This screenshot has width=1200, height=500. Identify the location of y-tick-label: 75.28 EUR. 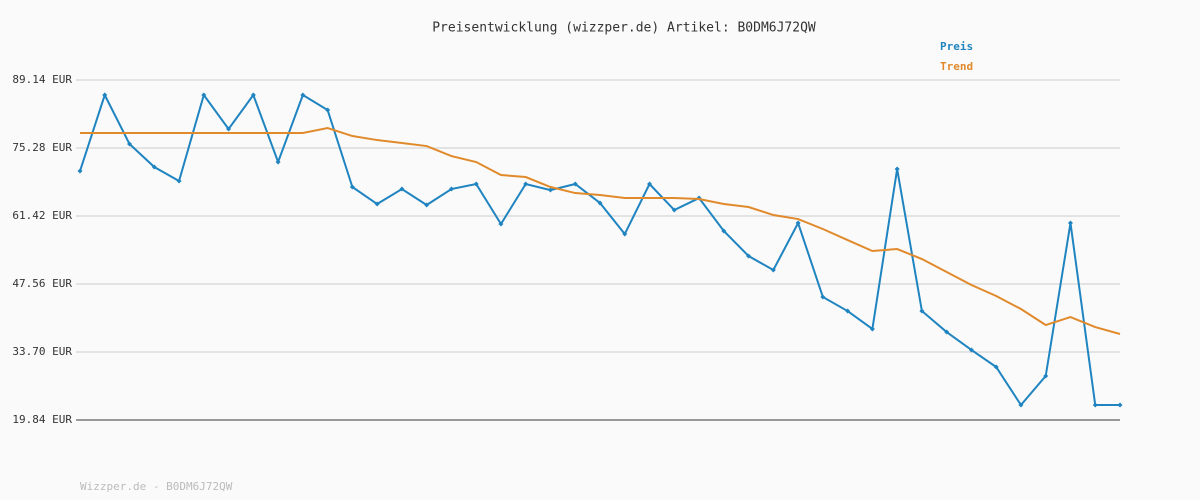
(42, 147).